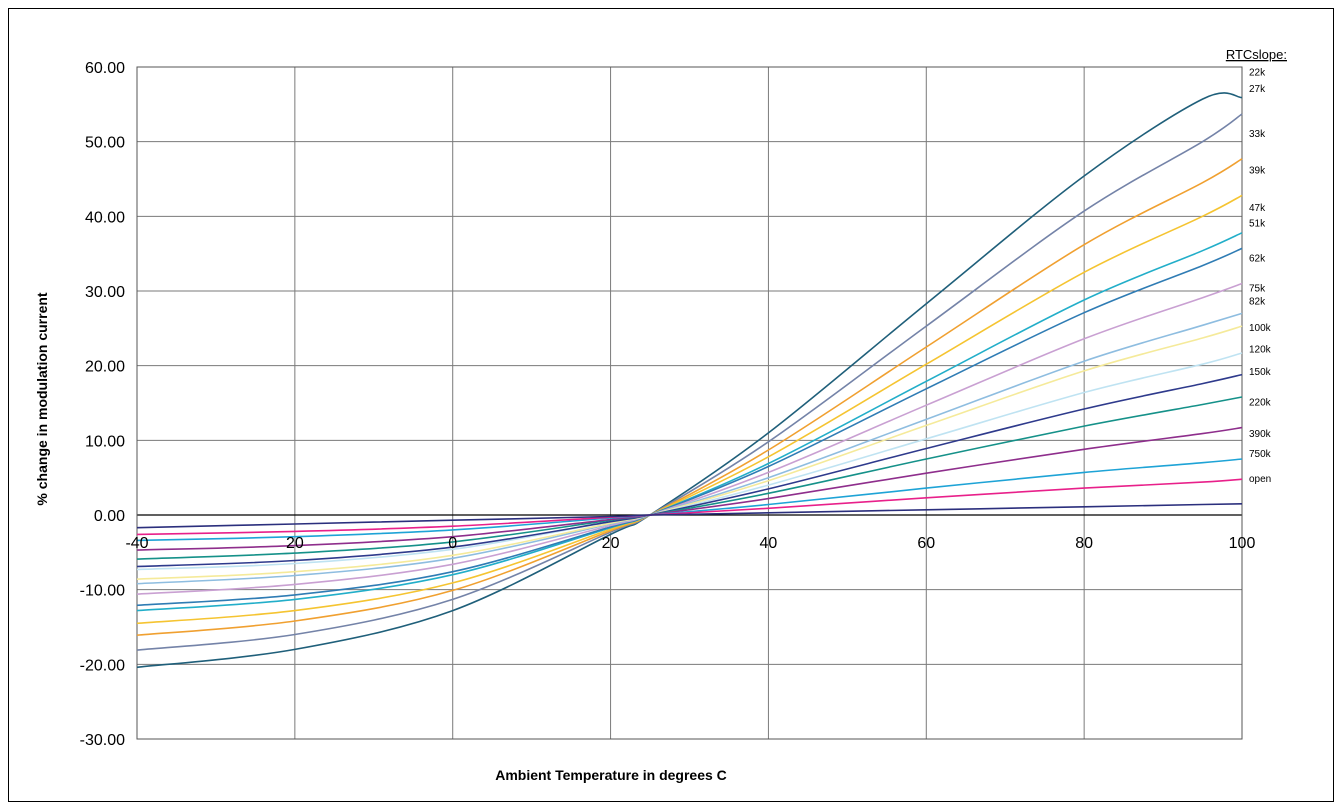  I want to click on legend-label-150k: 150k, so click(1260, 372).